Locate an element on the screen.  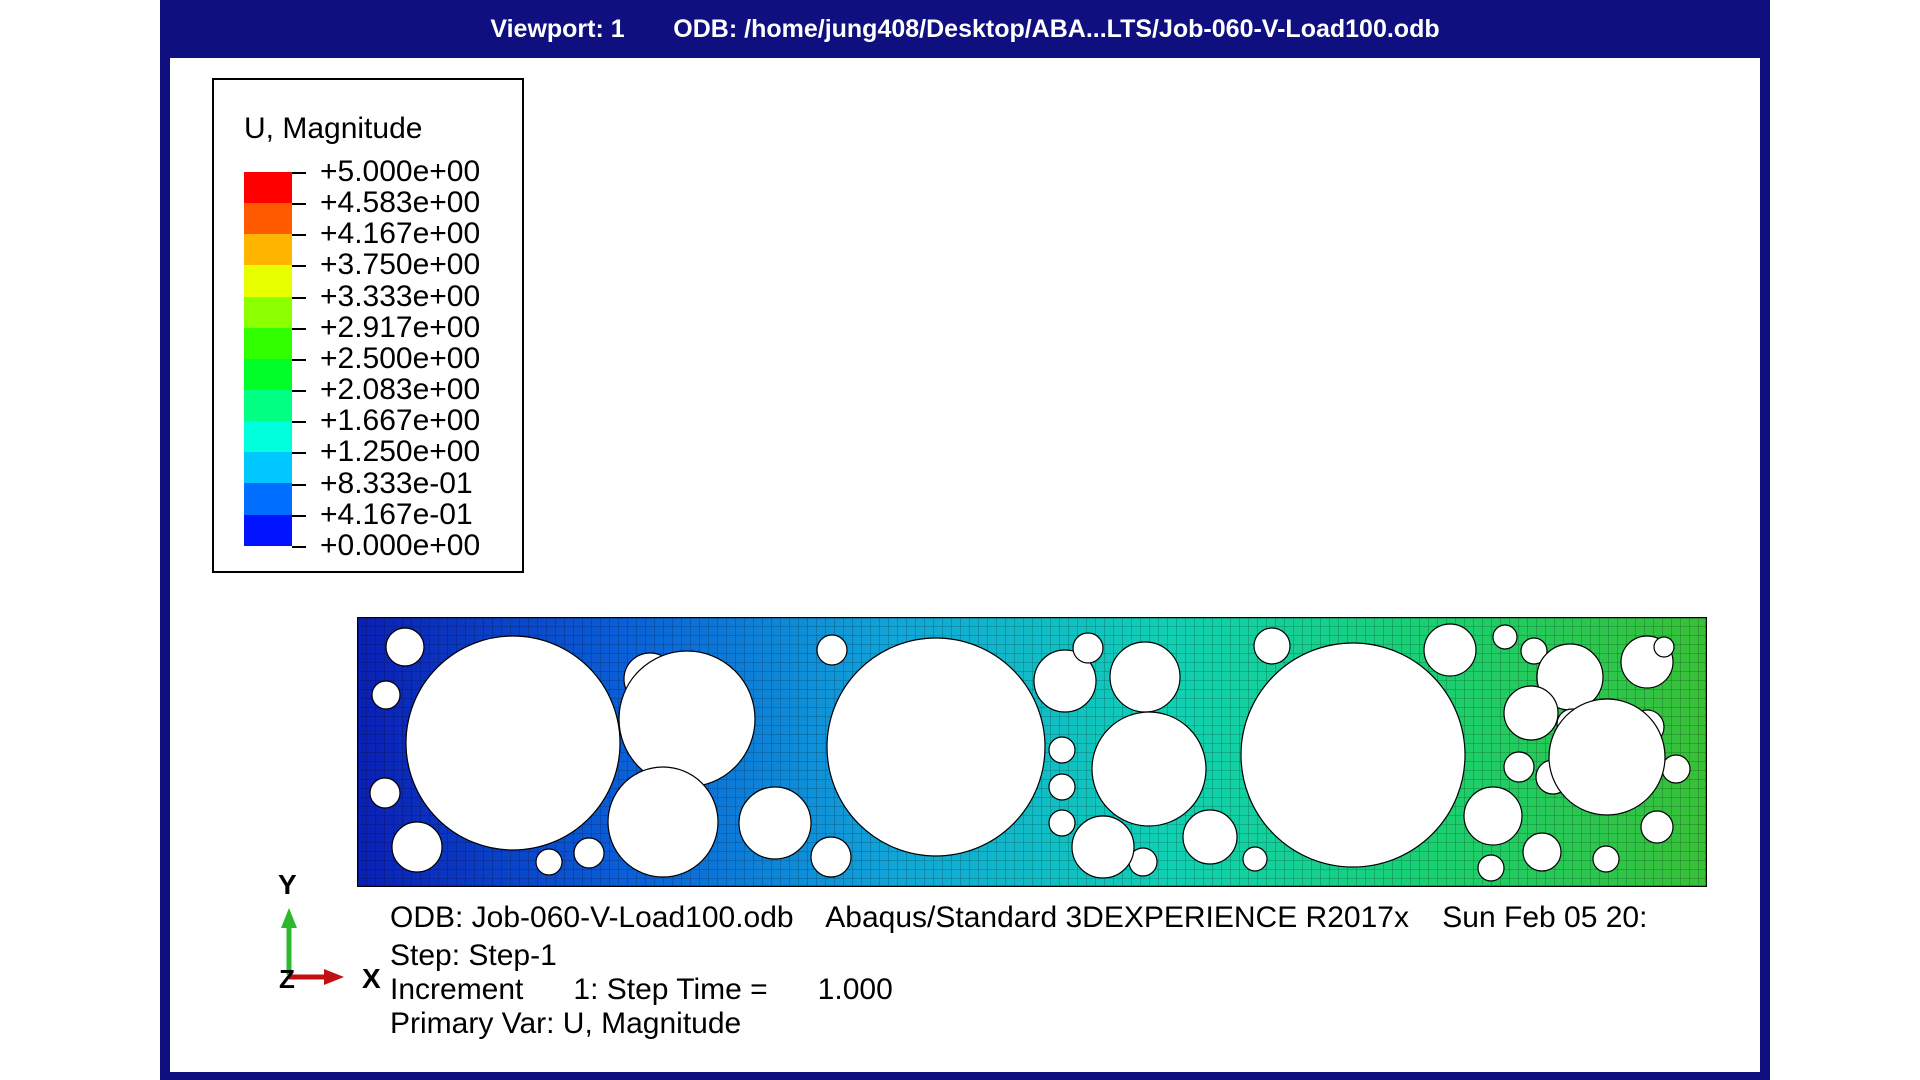
viewport-label: Viewport: 1 is located at coordinates (557, 28).